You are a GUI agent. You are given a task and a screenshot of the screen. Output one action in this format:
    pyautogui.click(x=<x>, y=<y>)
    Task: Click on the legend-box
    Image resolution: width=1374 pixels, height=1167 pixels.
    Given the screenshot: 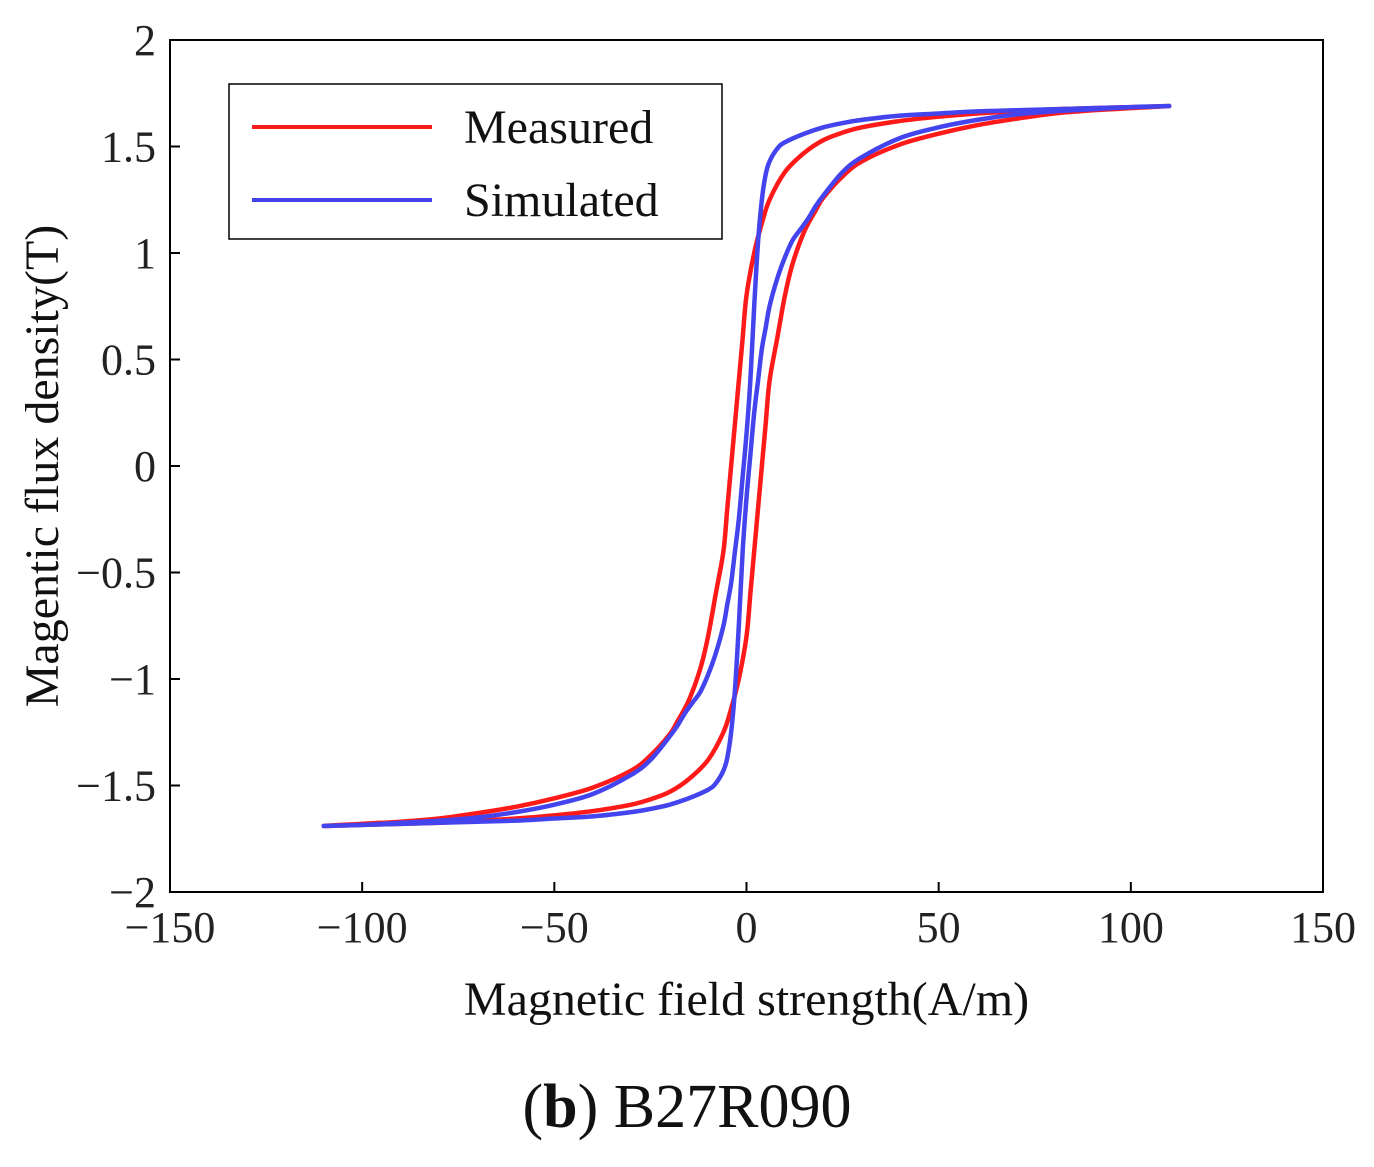 What is the action you would take?
    pyautogui.click(x=475, y=161)
    